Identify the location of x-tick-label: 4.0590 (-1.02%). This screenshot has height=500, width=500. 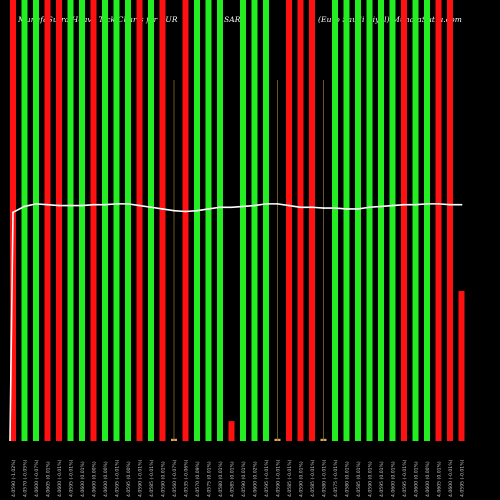
(14, 478).